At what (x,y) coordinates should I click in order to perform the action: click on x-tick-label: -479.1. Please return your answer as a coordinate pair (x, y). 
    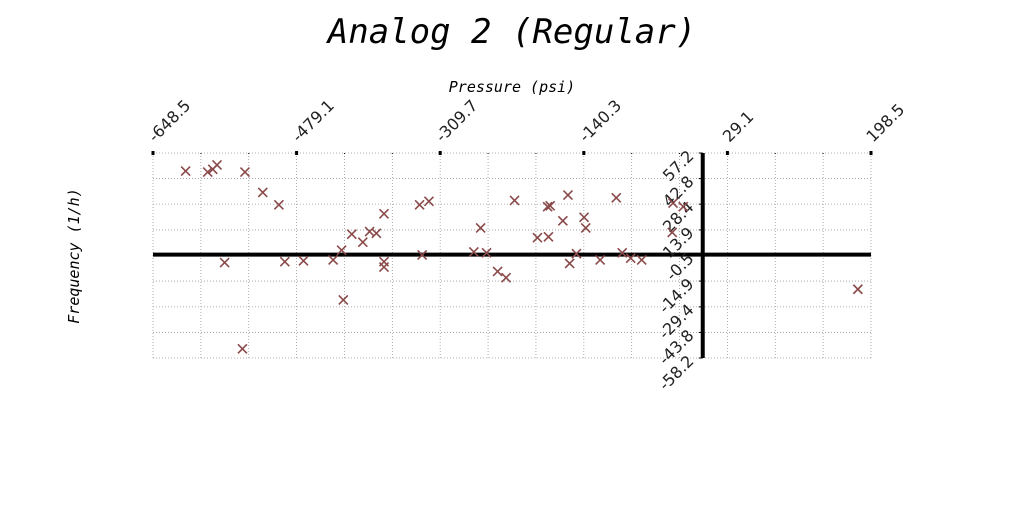
    Looking at the image, I should click on (313, 121).